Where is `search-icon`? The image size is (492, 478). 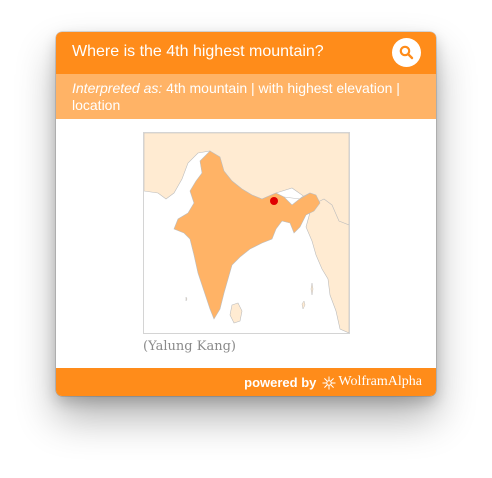 search-icon is located at coordinates (406, 52).